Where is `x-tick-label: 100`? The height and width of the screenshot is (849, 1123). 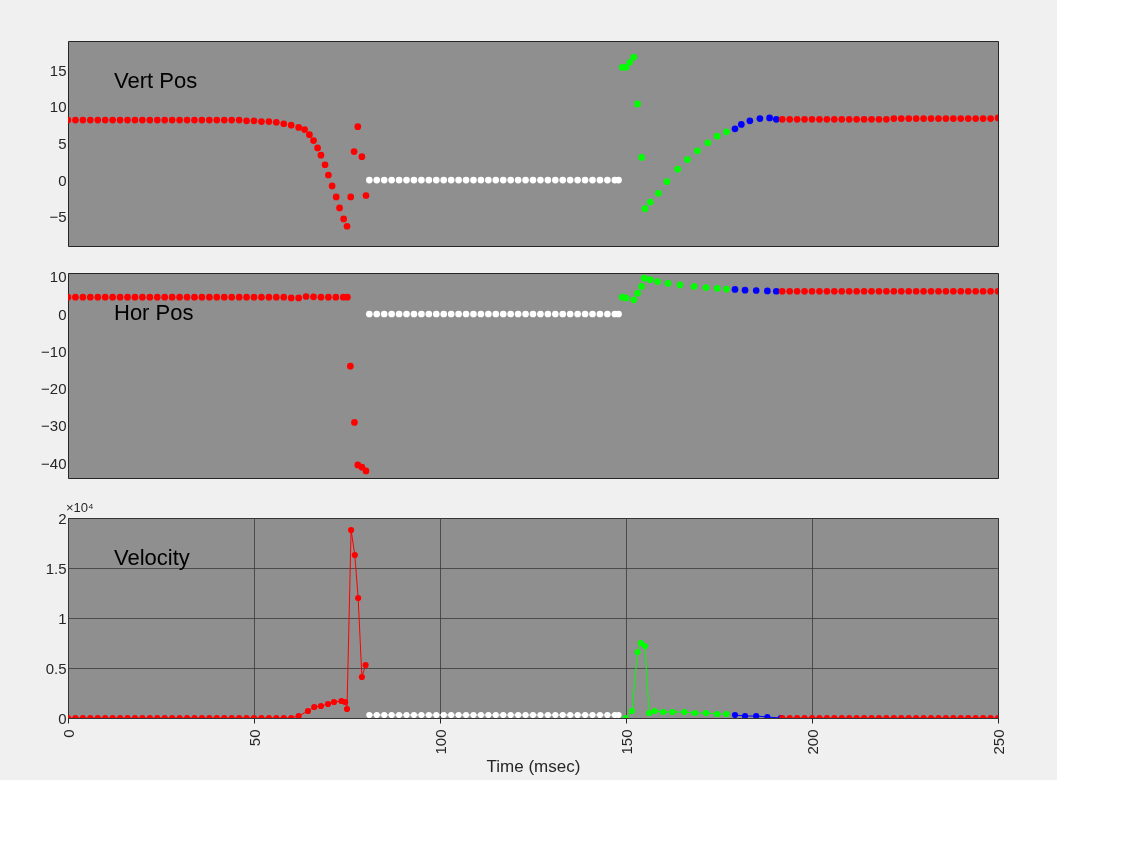
x-tick-label: 100 is located at coordinates (440, 742).